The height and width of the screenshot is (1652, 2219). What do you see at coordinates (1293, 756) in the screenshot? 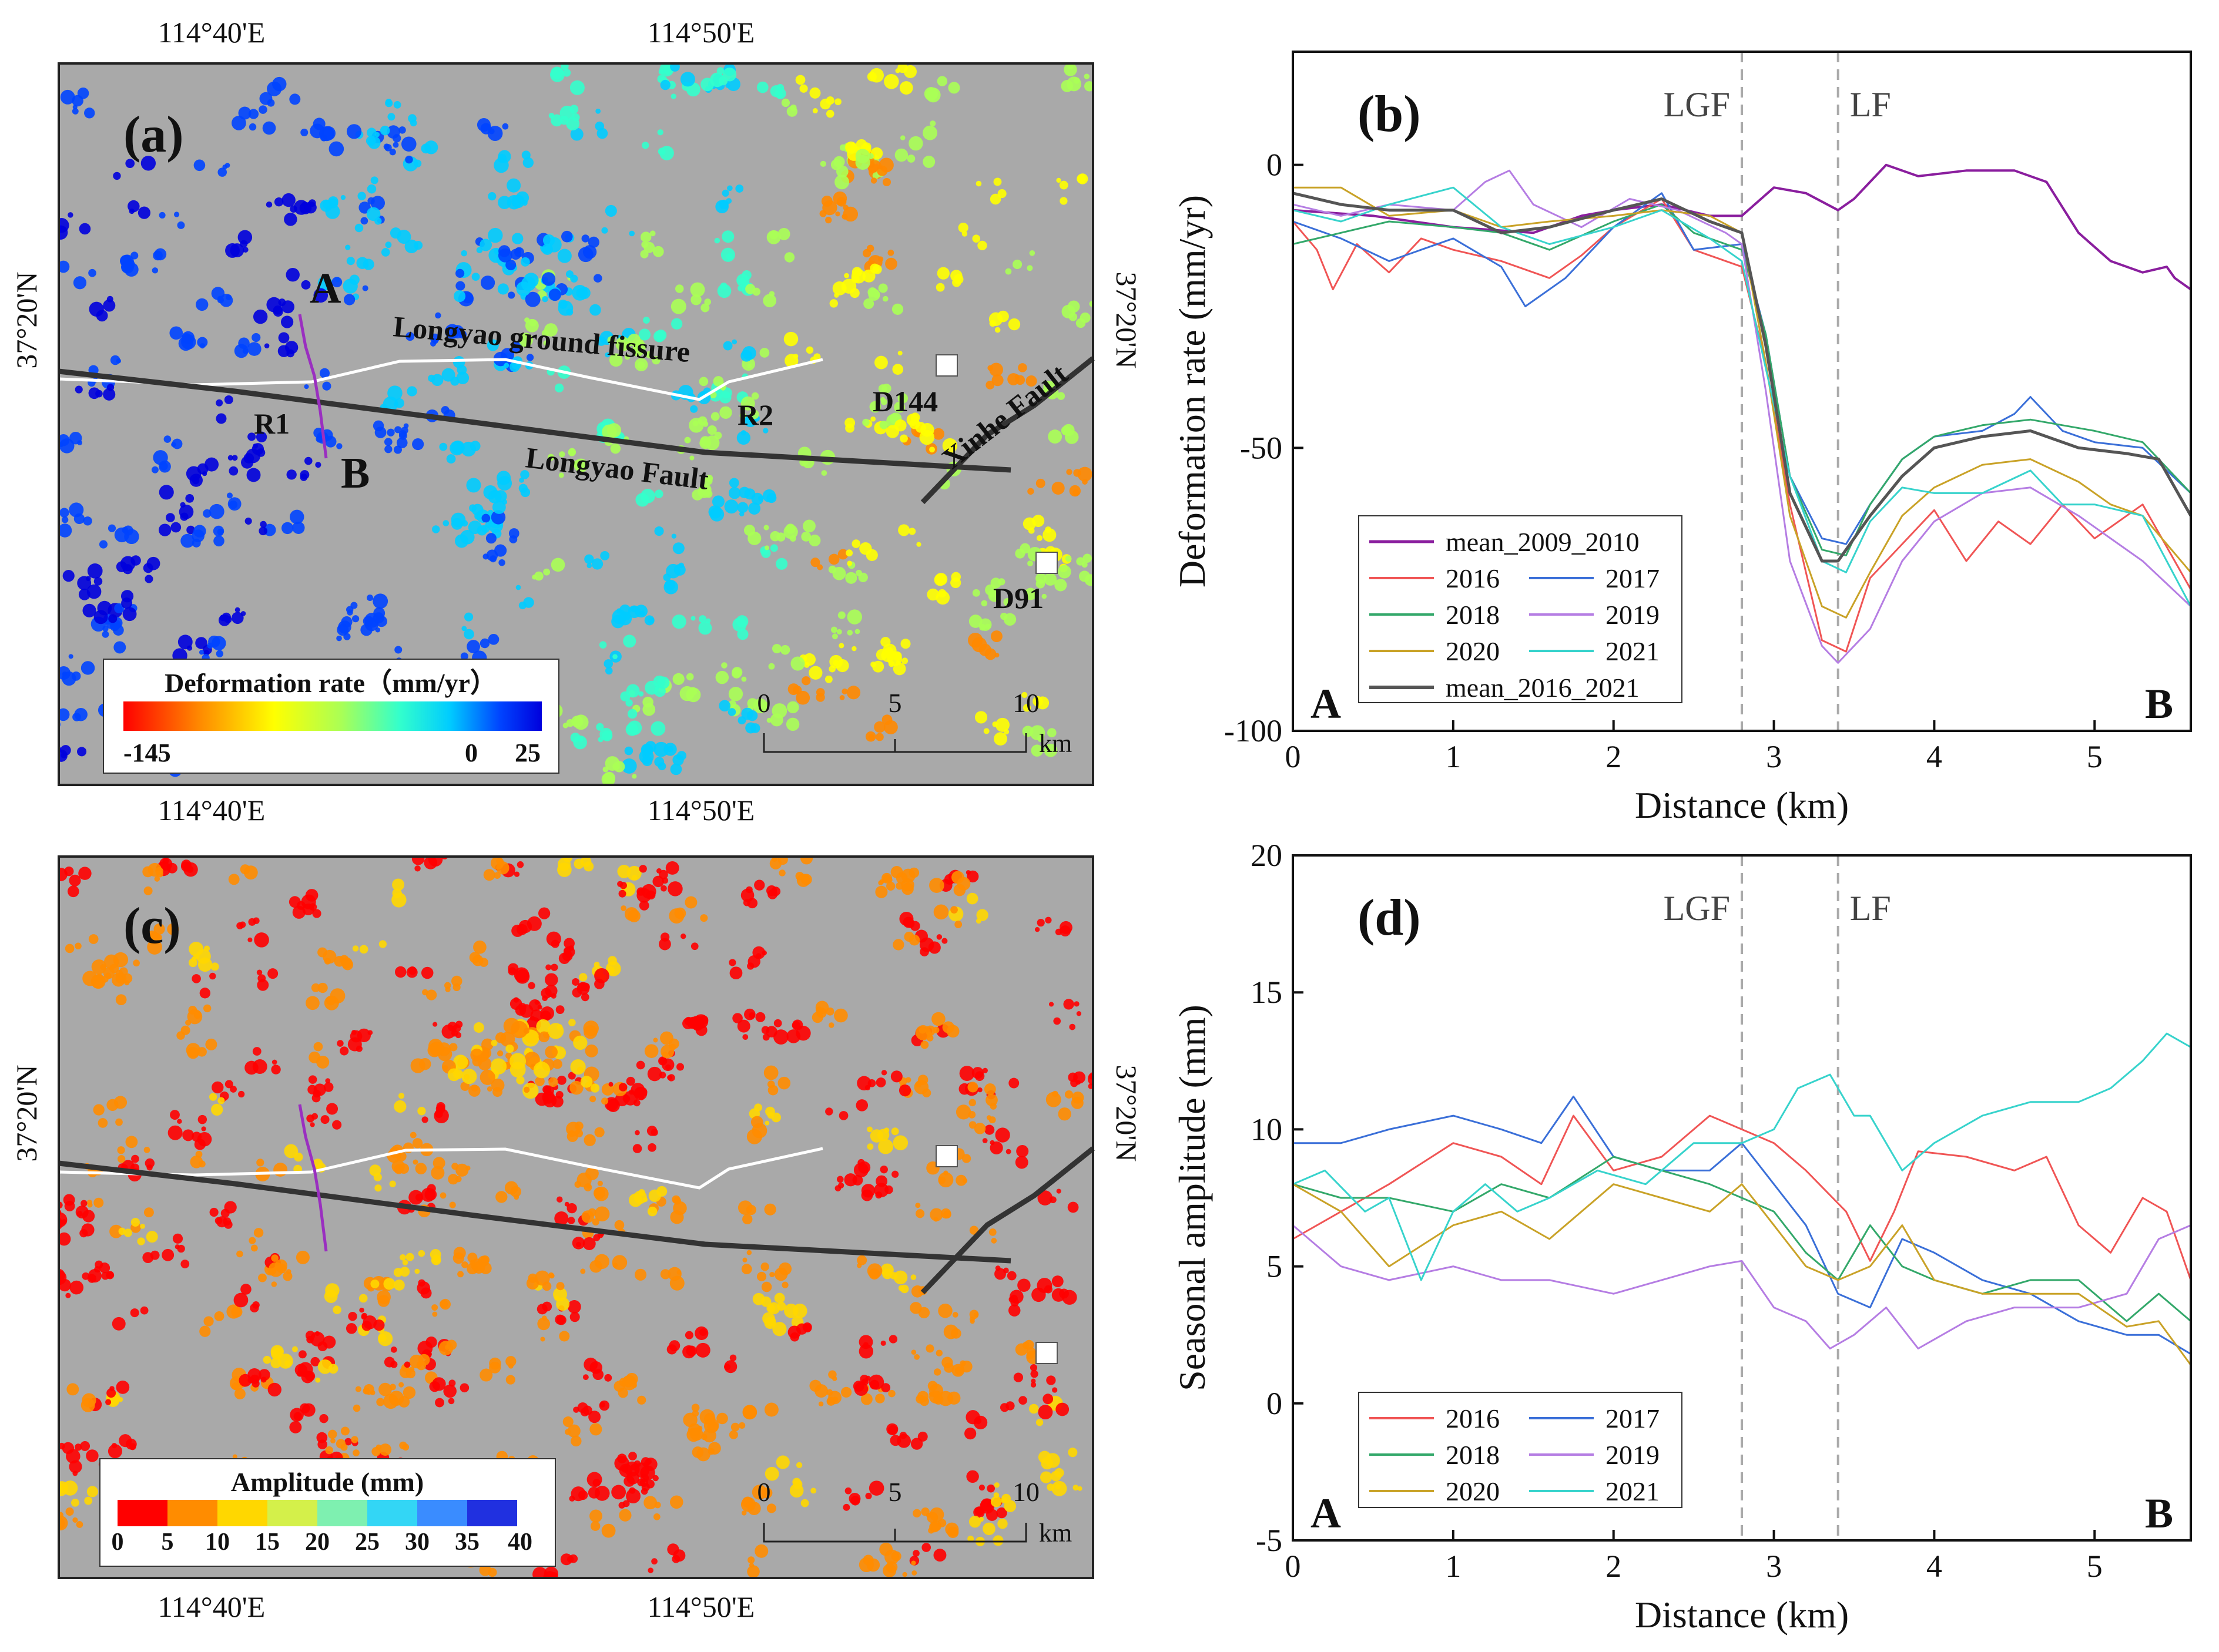
I see `x-tick-label: 0` at bounding box center [1293, 756].